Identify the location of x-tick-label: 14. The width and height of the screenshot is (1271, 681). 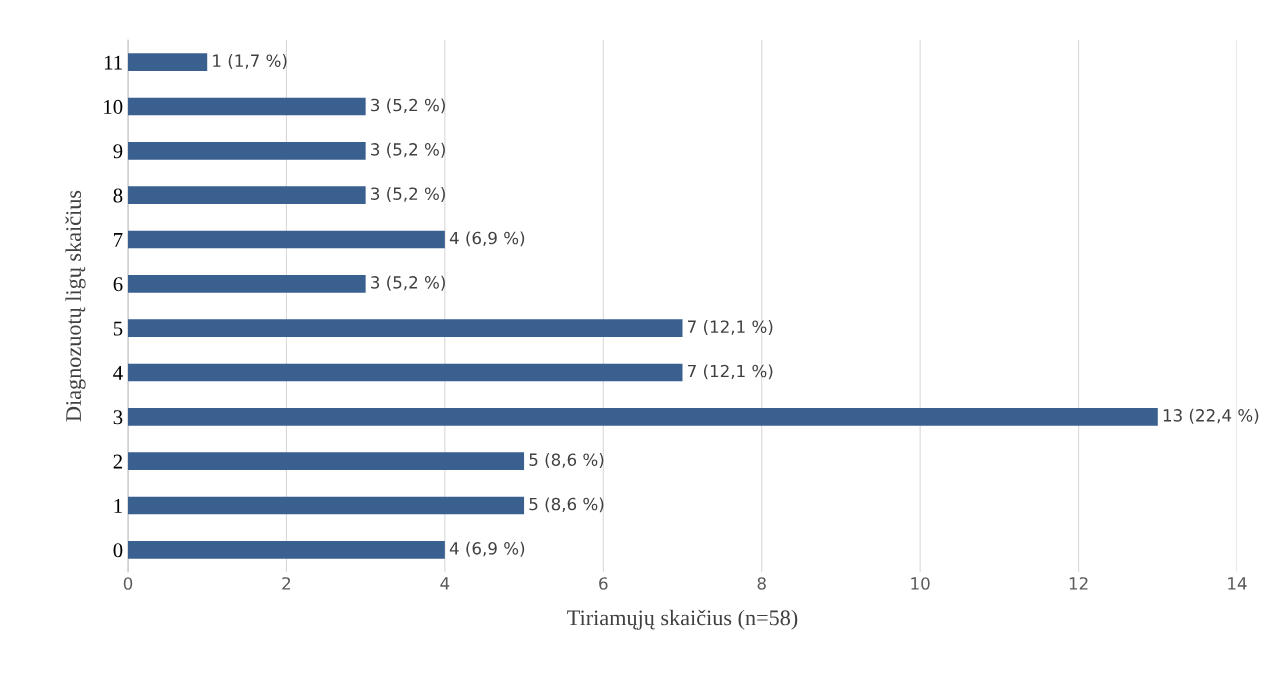
(1237, 583).